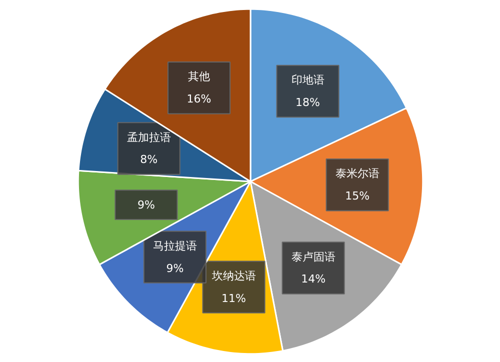 This screenshot has width=500, height=362. What do you see at coordinates (357, 196) in the screenshot?
I see `data-label: 15%` at bounding box center [357, 196].